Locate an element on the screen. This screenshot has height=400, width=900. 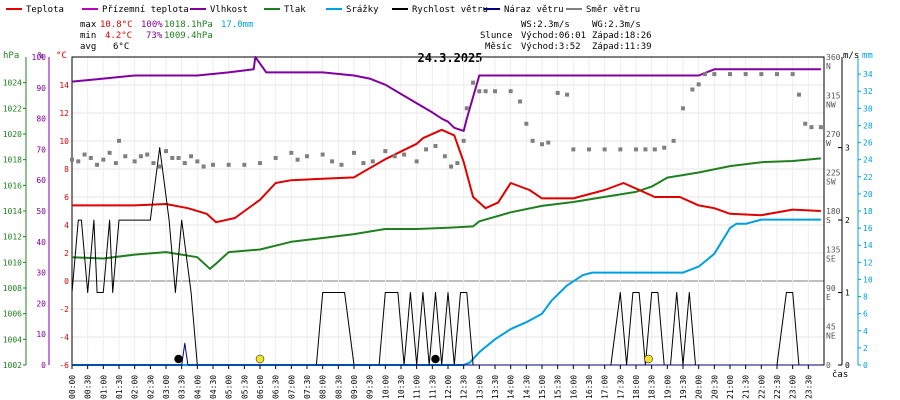
temp-tick-label: 10 is located at coordinates (64, 141).